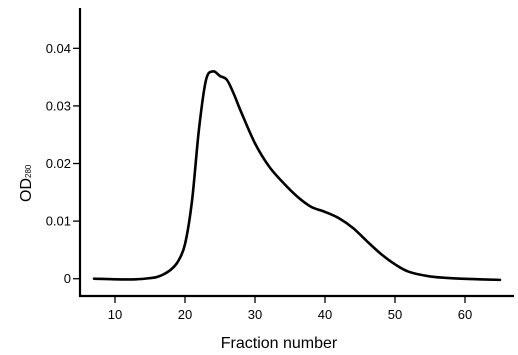  I want to click on y-axis-title-subscript: 280, so click(28, 171).